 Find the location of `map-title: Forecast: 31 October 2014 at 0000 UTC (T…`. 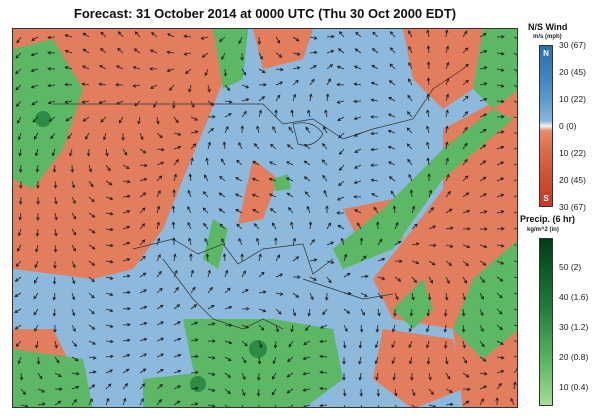

map-title: Forecast: 31 October 2014 at 0000 UTC (T… is located at coordinates (265, 13).